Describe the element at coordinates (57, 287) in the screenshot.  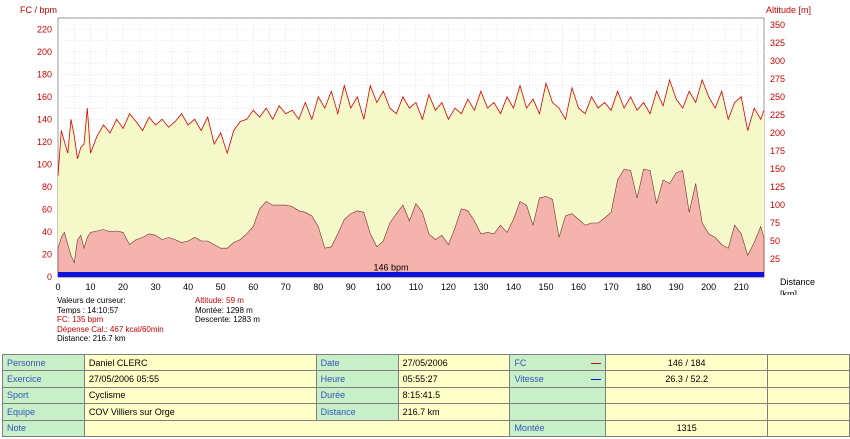
I see `x-tick-label: 0` at that location.